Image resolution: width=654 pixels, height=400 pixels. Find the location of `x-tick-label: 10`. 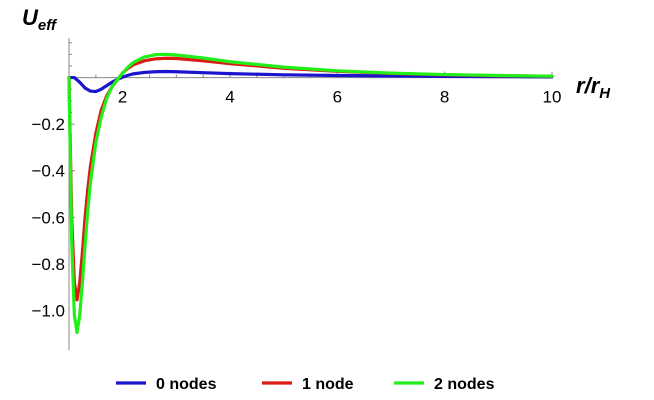

x-tick-label: 10 is located at coordinates (552, 97).